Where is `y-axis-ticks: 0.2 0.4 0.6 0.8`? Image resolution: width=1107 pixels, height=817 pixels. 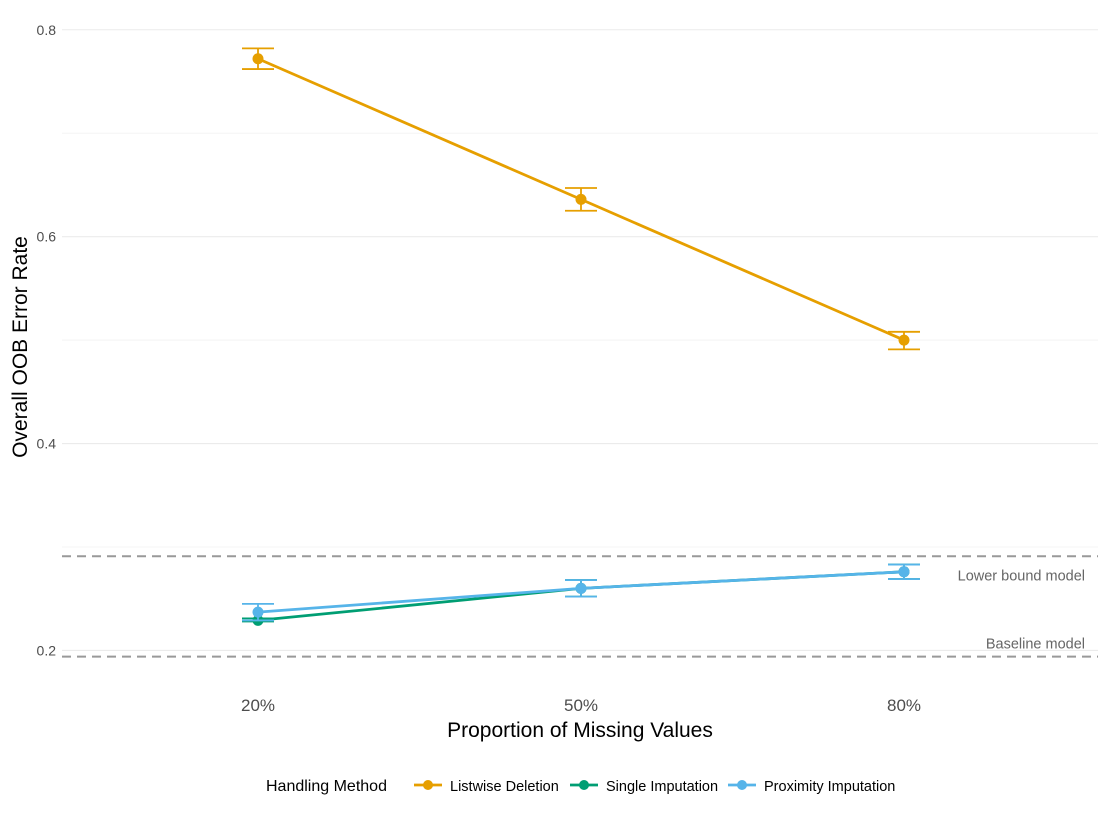 y-axis-ticks: 0.2 0.4 0.6 0.8 is located at coordinates (47, 340).